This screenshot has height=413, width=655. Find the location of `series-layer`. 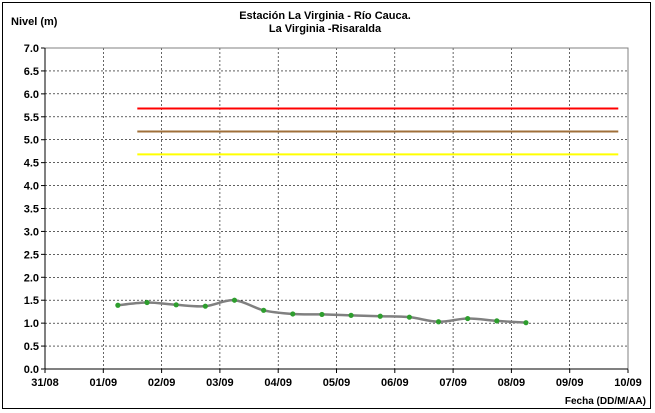

series-layer is located at coordinates (322, 311).